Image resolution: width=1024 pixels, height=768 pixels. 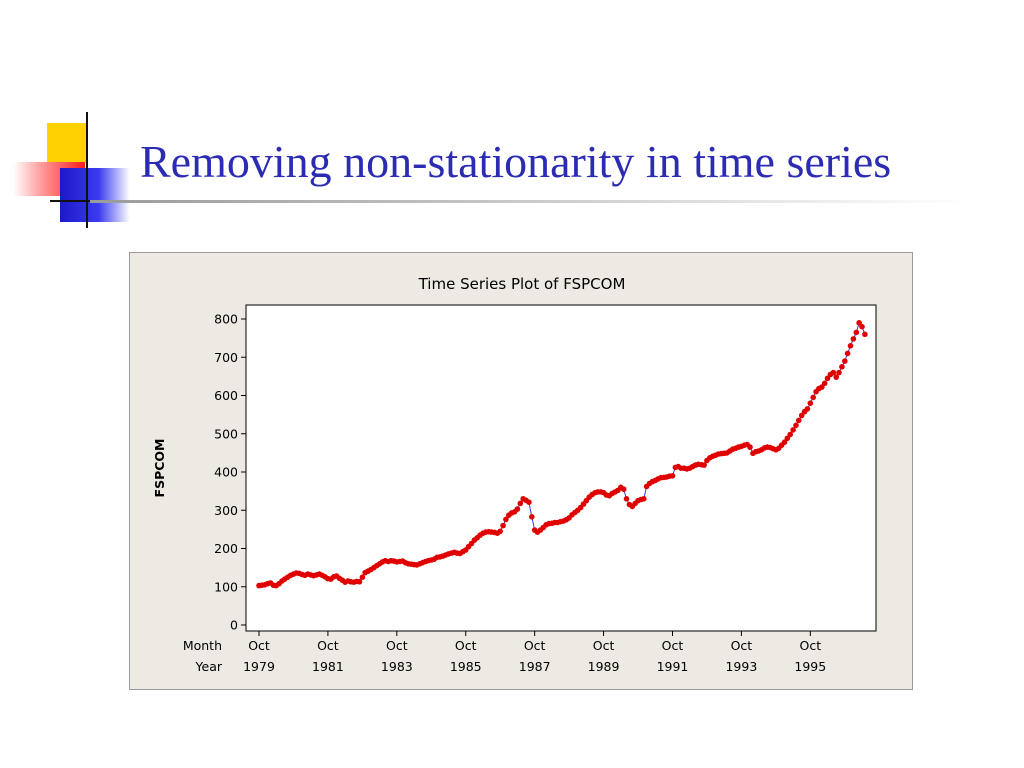 I want to click on x-tick-label-year: 1981, so click(x=328, y=666).